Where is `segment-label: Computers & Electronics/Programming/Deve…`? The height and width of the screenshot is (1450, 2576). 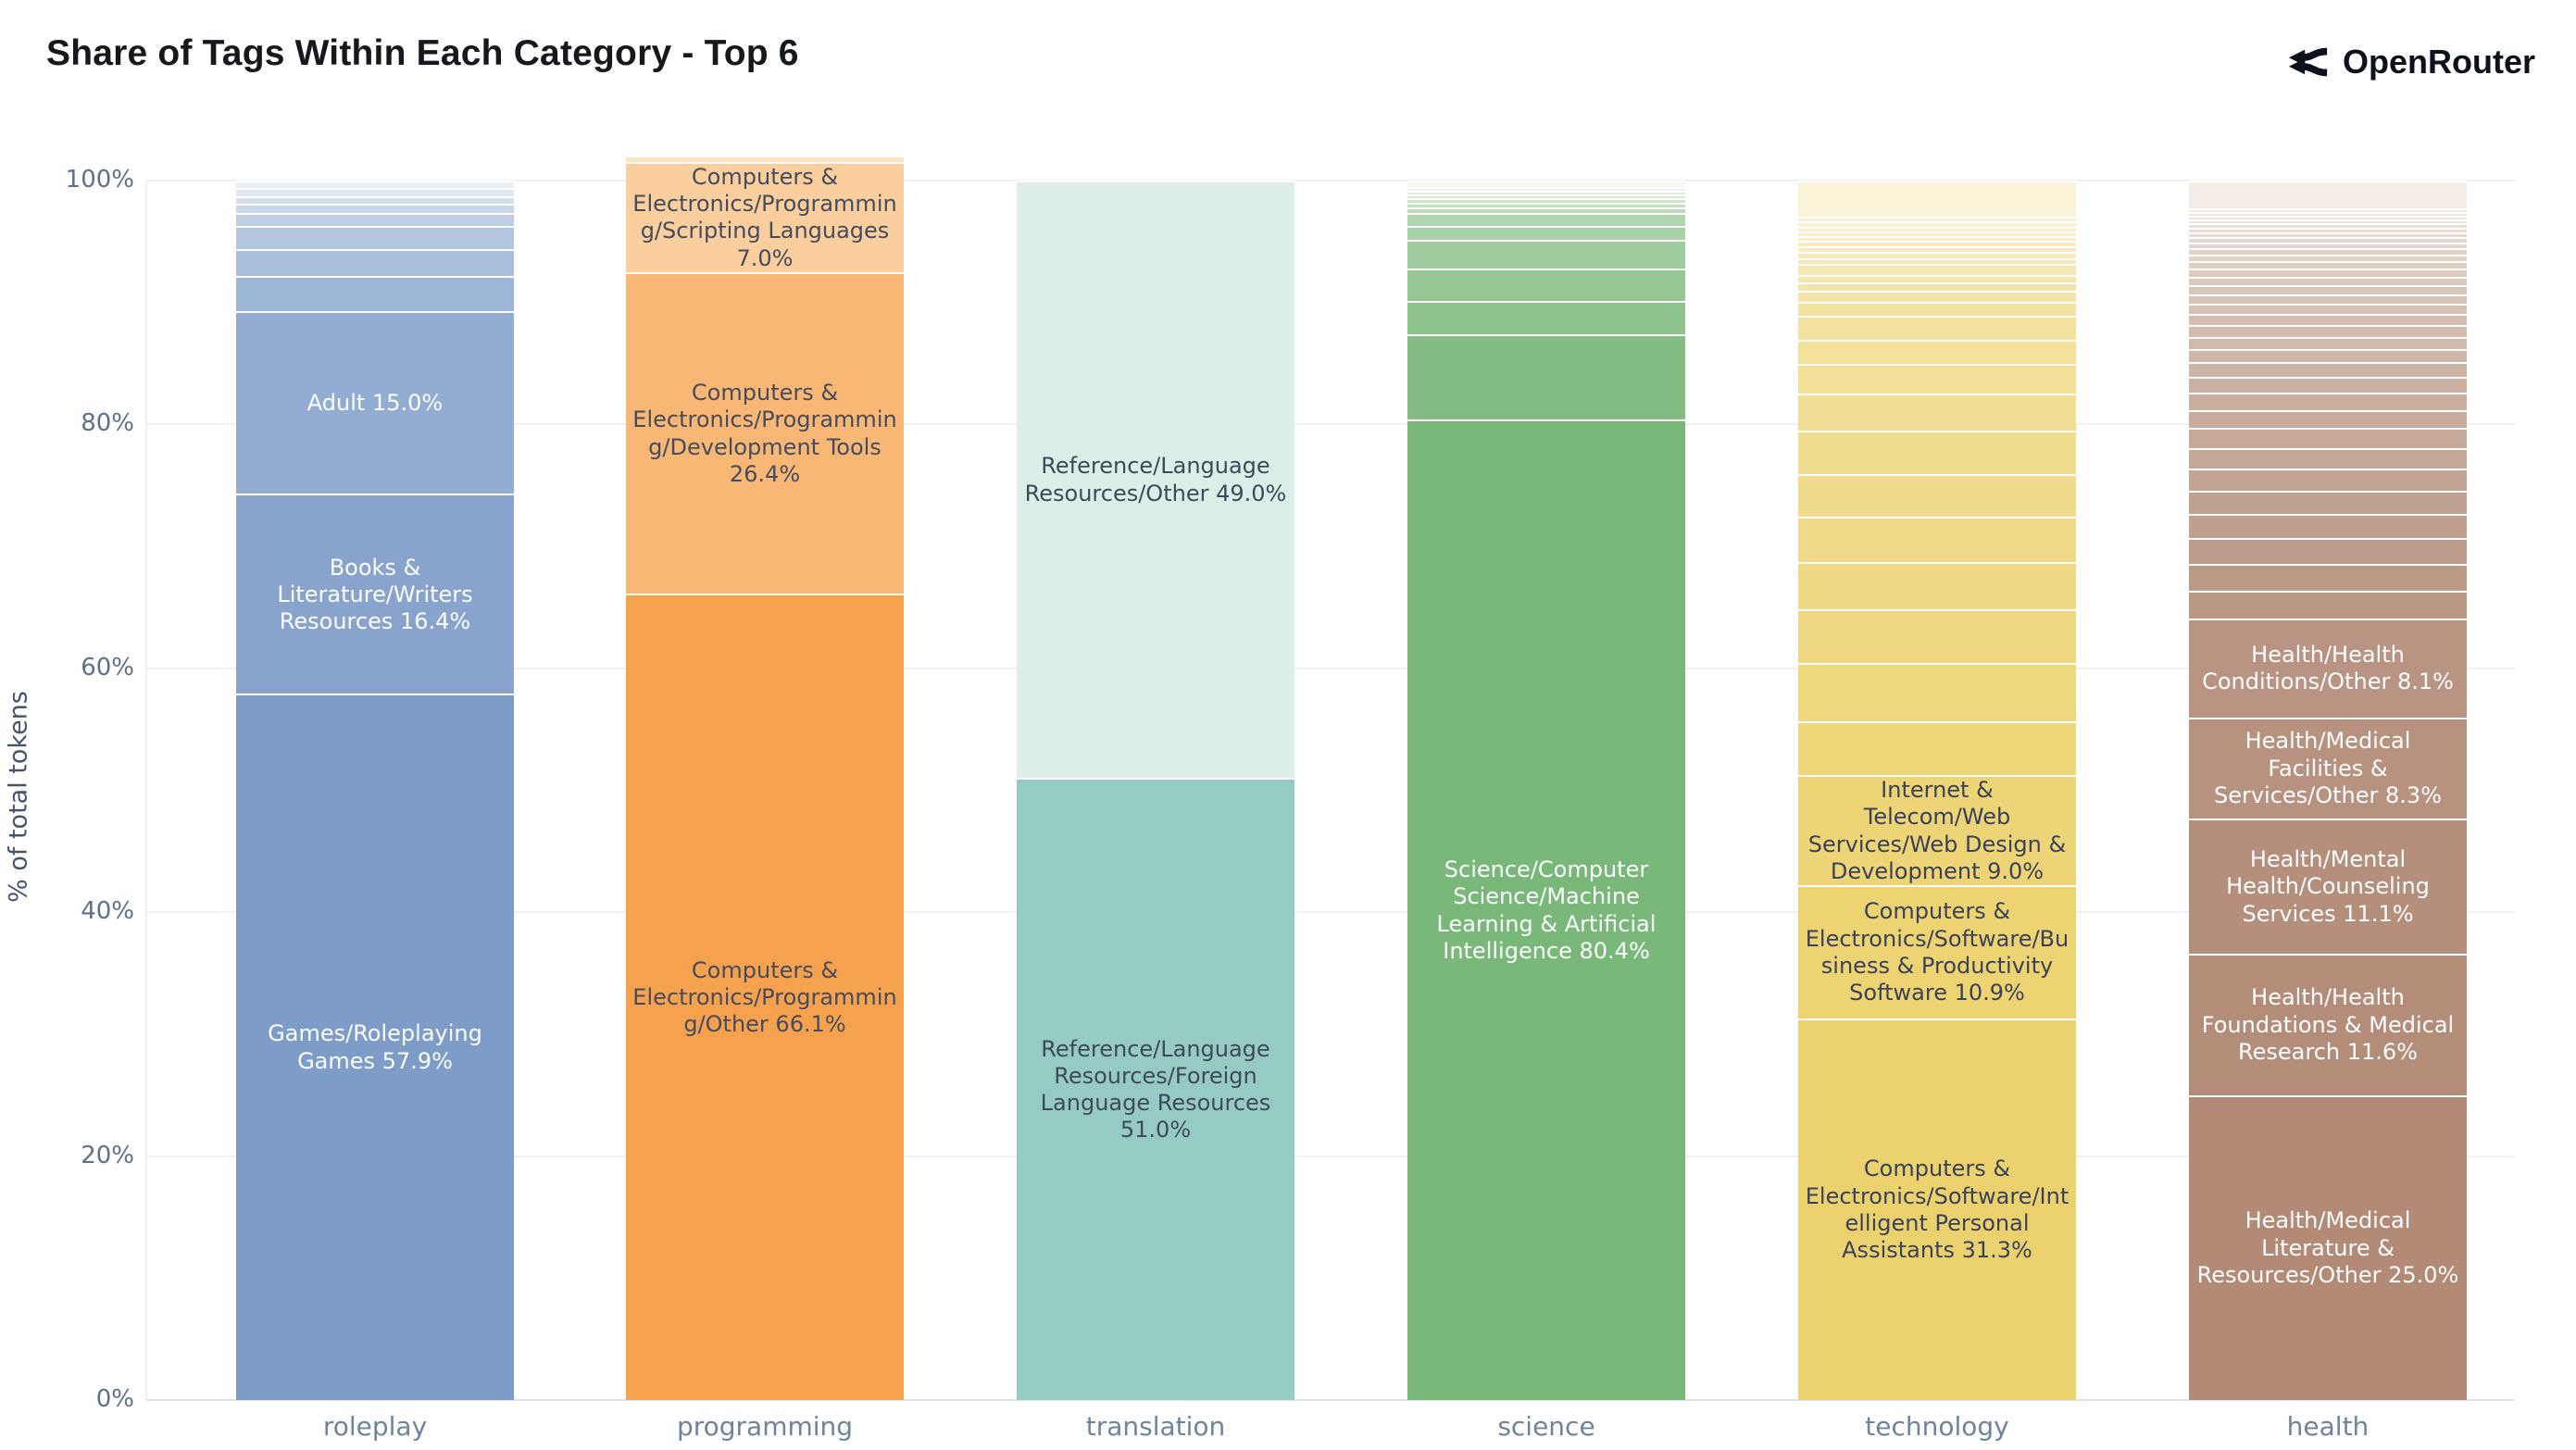
segment-label: Computers & Electronics/Programming/Deve… is located at coordinates (765, 433).